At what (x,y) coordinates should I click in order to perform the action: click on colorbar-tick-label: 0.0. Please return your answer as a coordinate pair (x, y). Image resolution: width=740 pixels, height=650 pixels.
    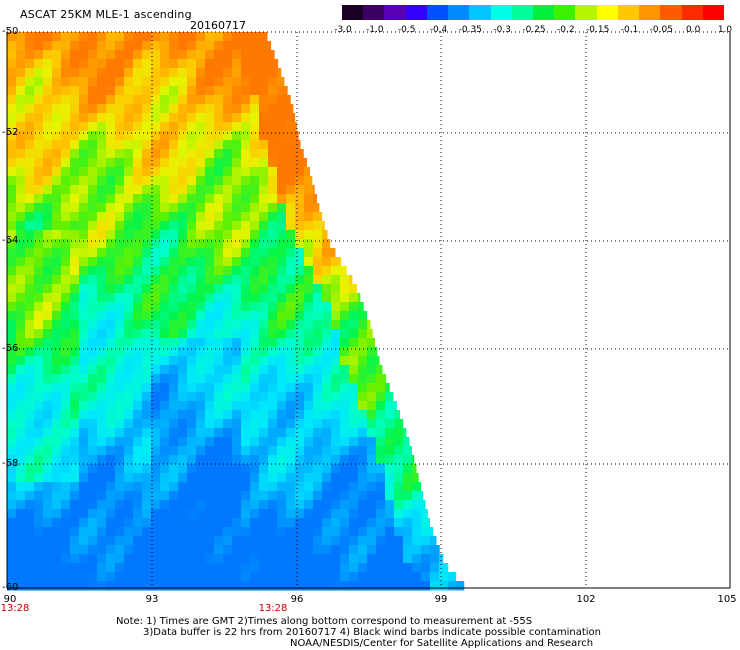
    Looking at the image, I should click on (693, 30).